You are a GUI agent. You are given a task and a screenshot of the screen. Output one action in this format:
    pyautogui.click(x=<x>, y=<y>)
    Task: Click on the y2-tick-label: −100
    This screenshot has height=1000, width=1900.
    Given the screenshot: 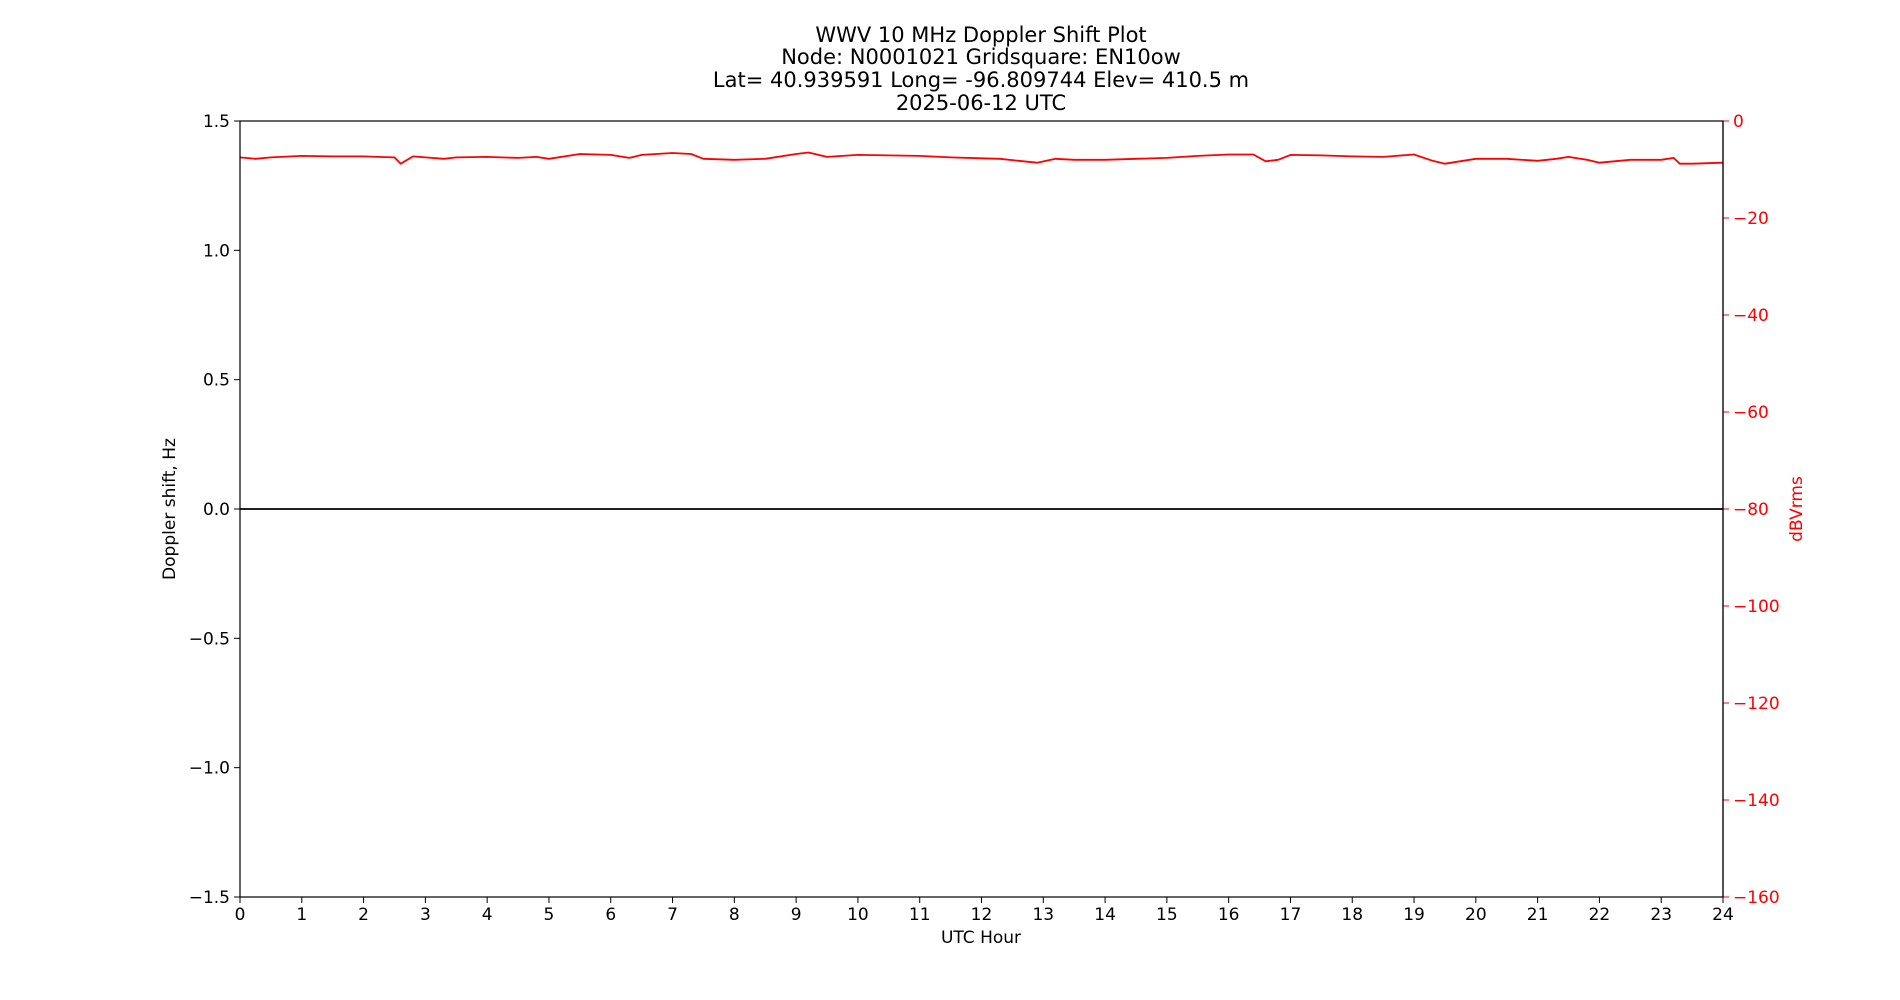 What is the action you would take?
    pyautogui.click(x=1756, y=607)
    